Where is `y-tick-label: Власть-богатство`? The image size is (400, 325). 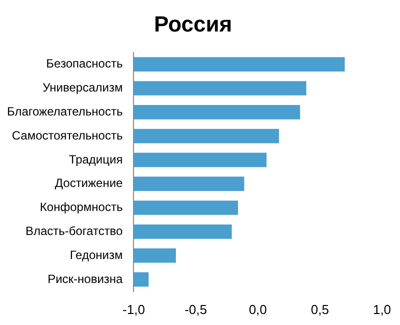
y-tick-label: Власть-богатство is located at coordinates (74, 231).